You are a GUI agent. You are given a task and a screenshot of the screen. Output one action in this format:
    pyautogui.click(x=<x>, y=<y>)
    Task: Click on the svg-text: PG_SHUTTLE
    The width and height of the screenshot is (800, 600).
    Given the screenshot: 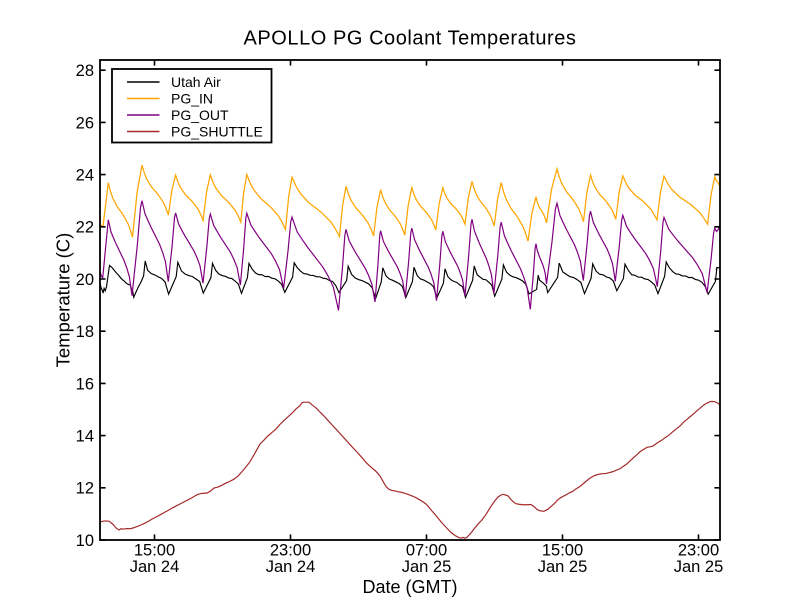 What is the action you would take?
    pyautogui.click(x=217, y=132)
    